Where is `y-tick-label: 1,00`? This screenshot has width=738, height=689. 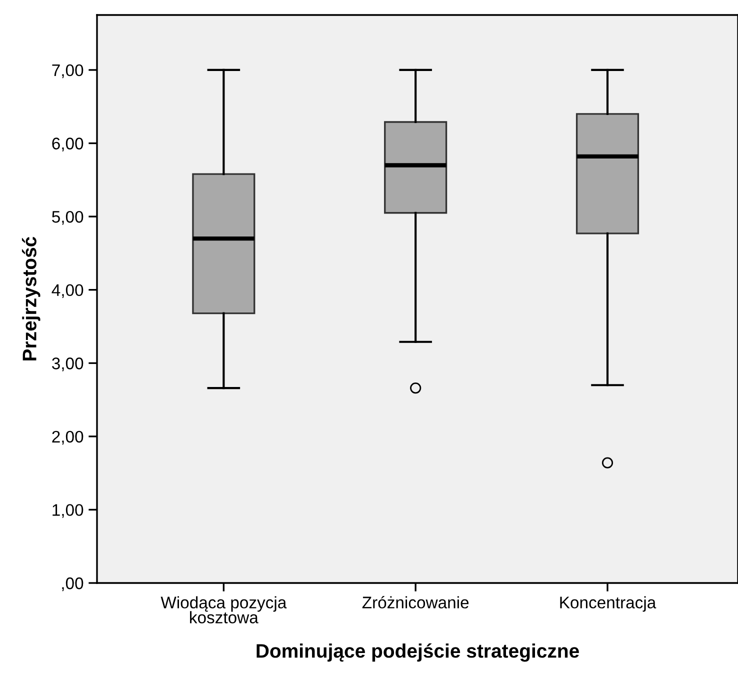
y-tick-label: 1,00 is located at coordinates (68, 511).